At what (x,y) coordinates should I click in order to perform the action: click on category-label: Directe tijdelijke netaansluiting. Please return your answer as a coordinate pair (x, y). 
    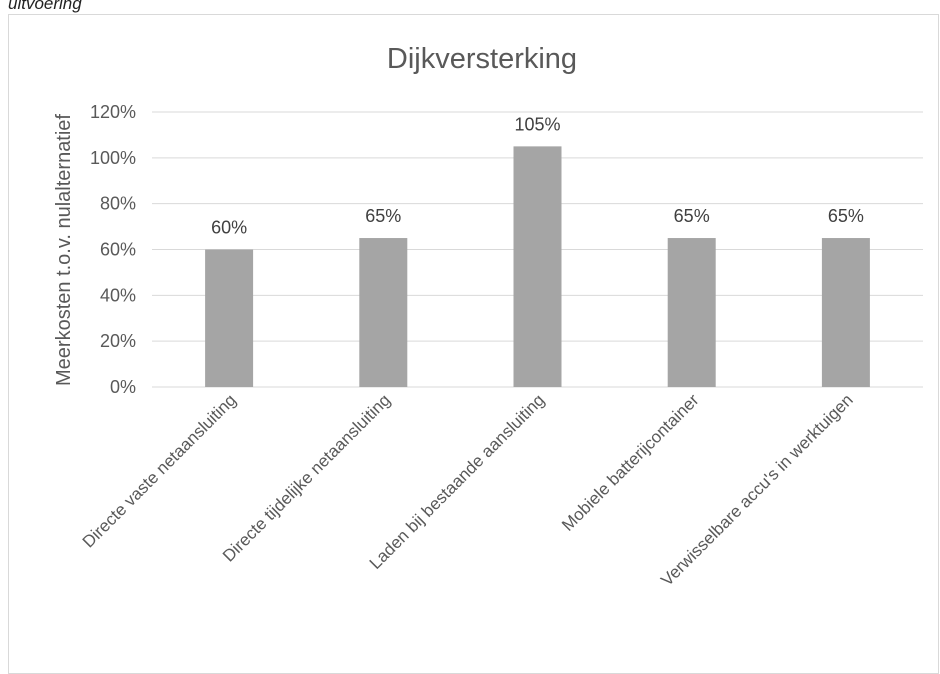
    Looking at the image, I should click on (306, 477).